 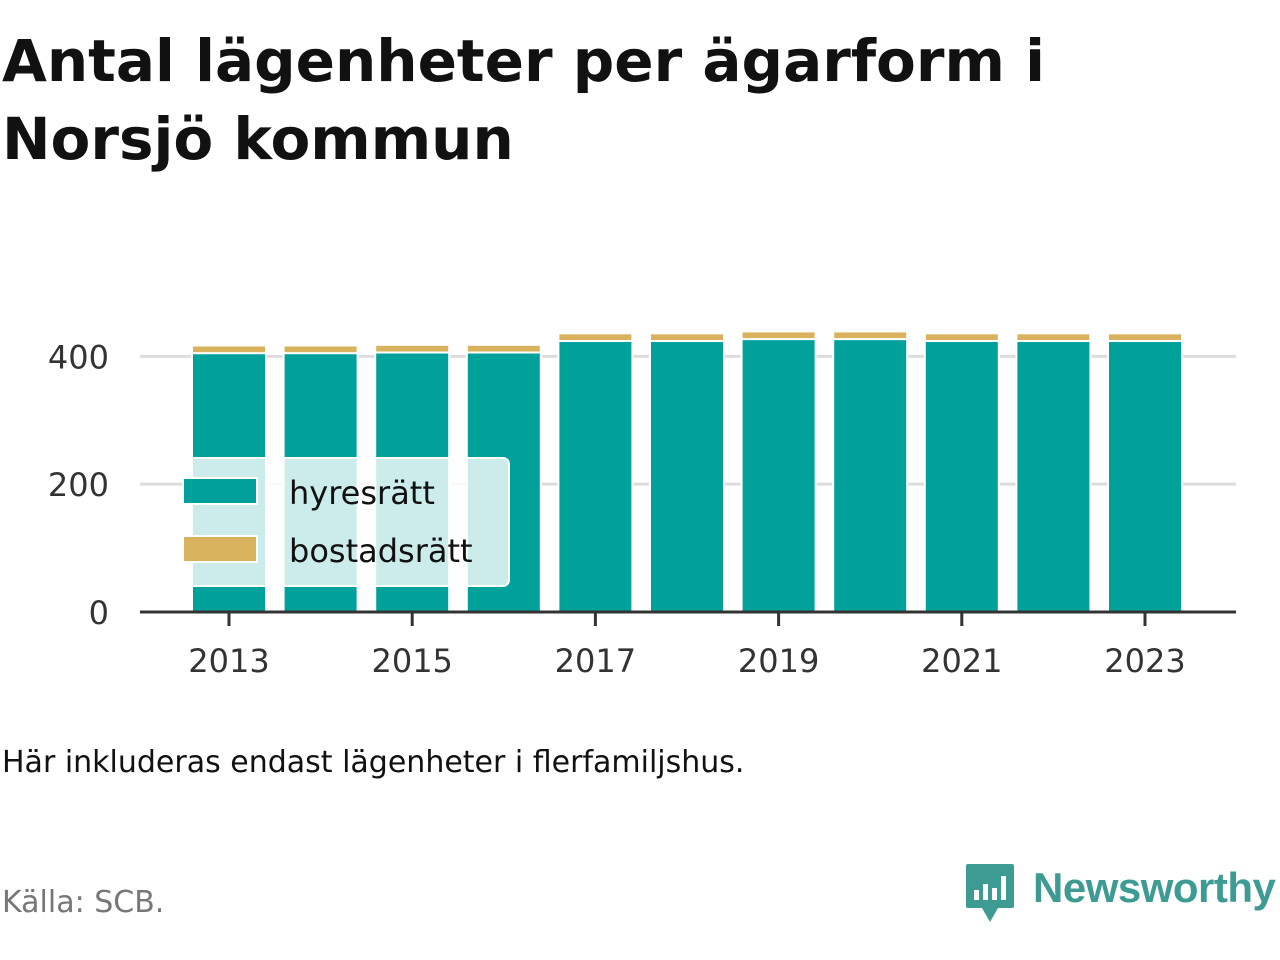 I want to click on x-tick-label: 2017, so click(x=595, y=661).